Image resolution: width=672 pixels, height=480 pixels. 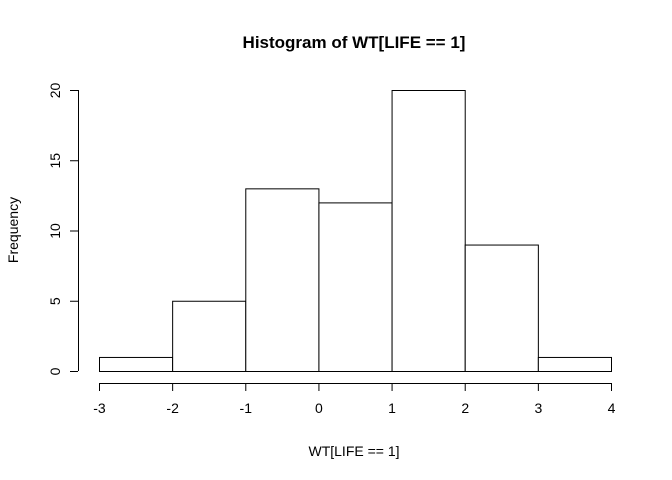 I want to click on y-tick-label: 20, so click(x=55, y=91).